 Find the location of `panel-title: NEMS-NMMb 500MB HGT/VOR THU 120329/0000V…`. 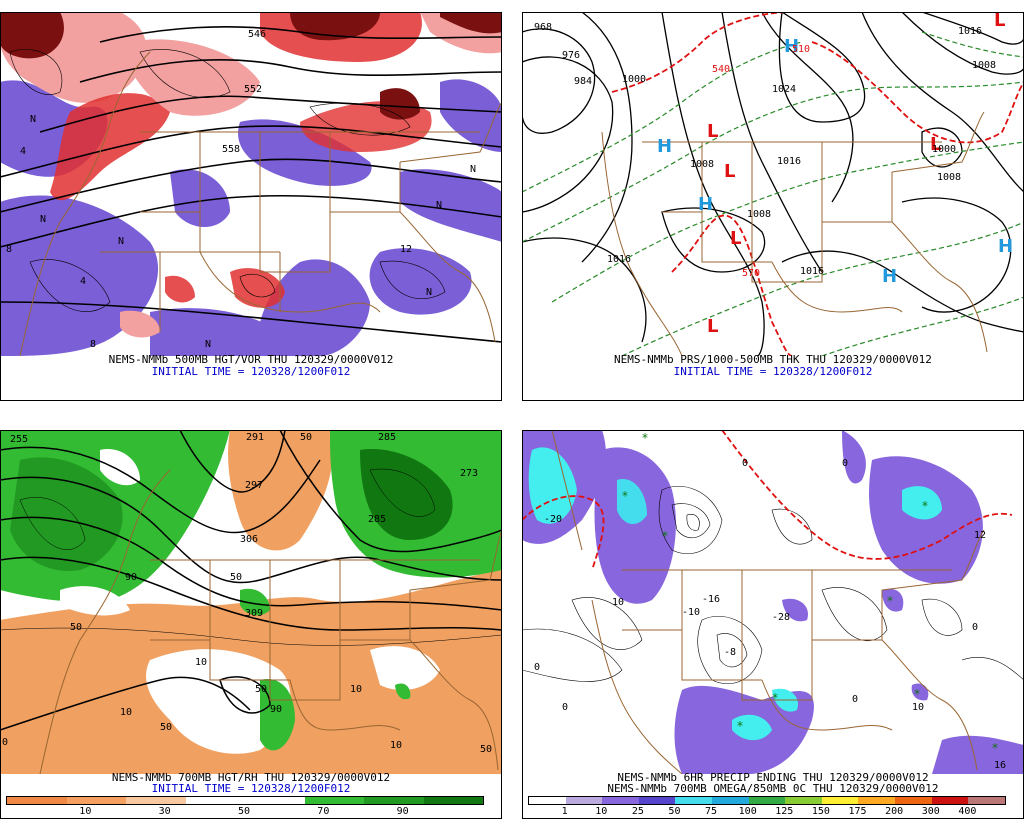

panel-title: NEMS-NMMb 500MB HGT/VOR THU 120329/0000V… is located at coordinates (251, 359).